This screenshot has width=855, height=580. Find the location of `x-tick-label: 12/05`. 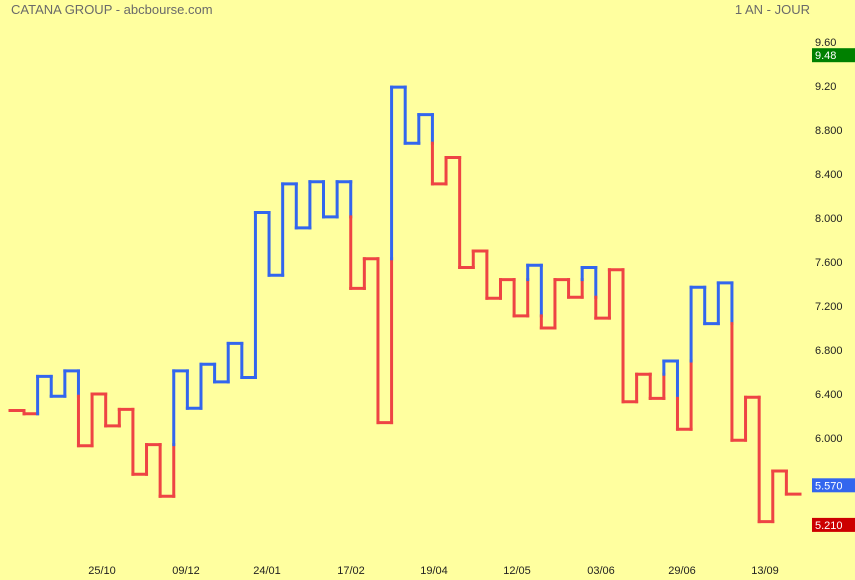

x-tick-label: 12/05 is located at coordinates (517, 571).